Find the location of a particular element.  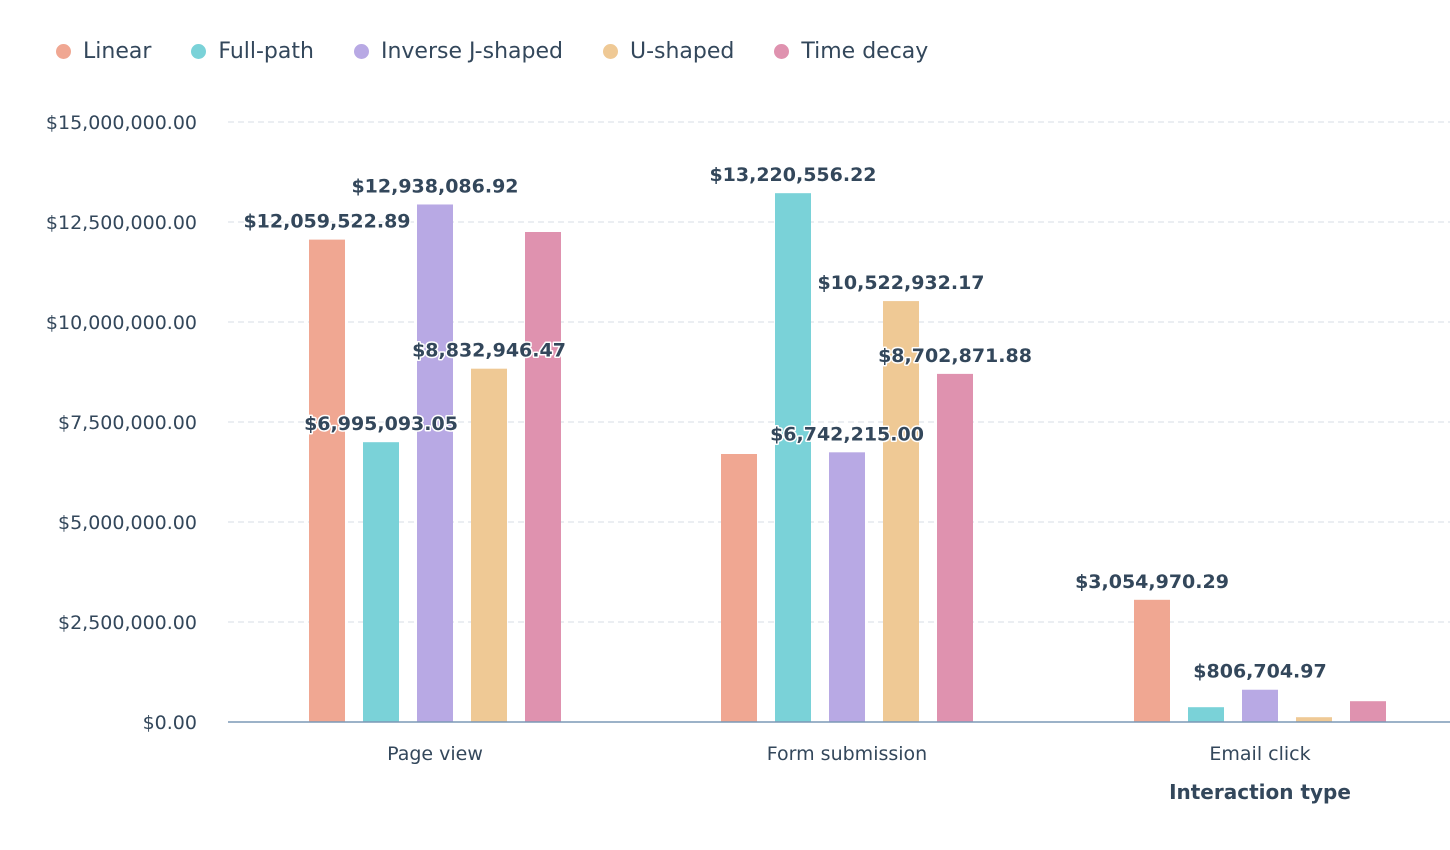

data-label: $8,702,871.88 is located at coordinates (955, 356).